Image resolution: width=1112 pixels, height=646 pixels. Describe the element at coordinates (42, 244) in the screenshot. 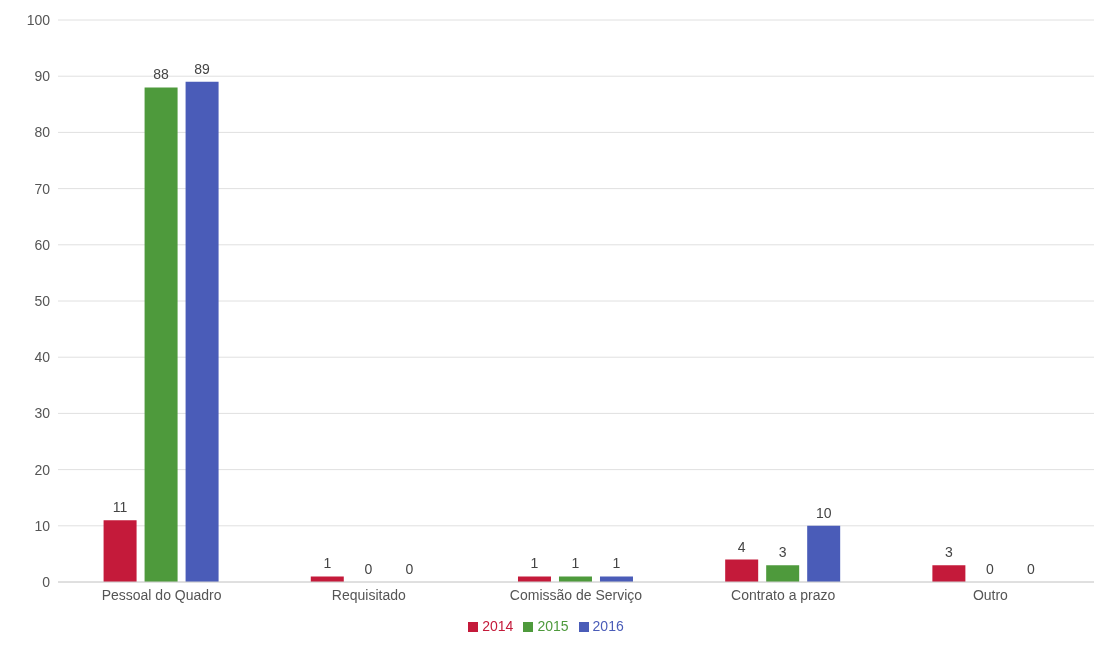

I see `y-tick-label: 60` at that location.